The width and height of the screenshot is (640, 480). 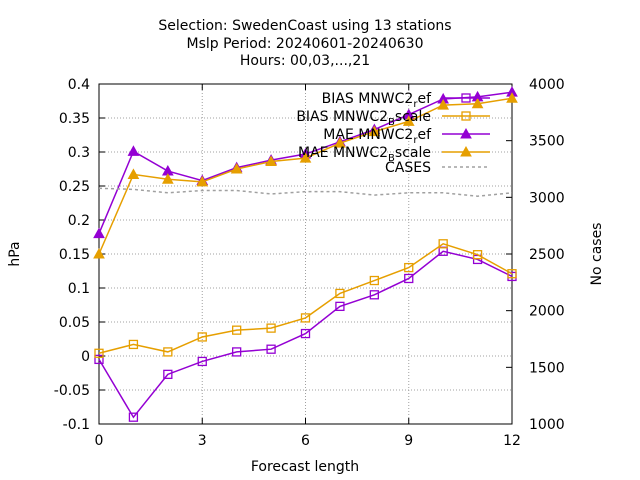 I want to click on y2-tick-label: 1000, so click(x=547, y=425).